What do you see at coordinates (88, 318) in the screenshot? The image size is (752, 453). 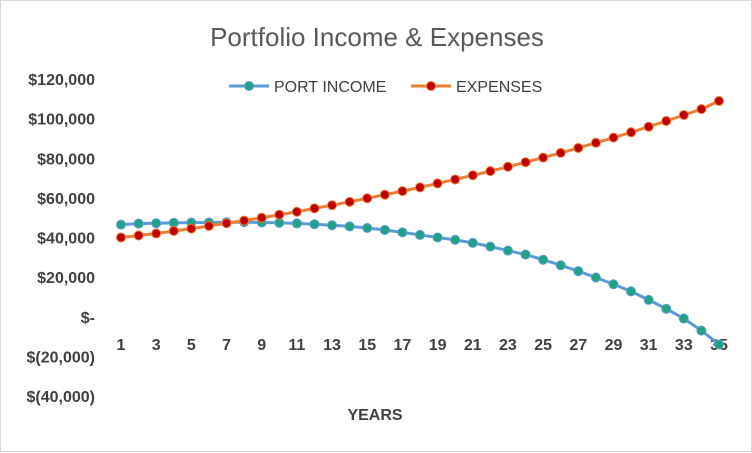 I see `y-tick-label: $-` at bounding box center [88, 318].